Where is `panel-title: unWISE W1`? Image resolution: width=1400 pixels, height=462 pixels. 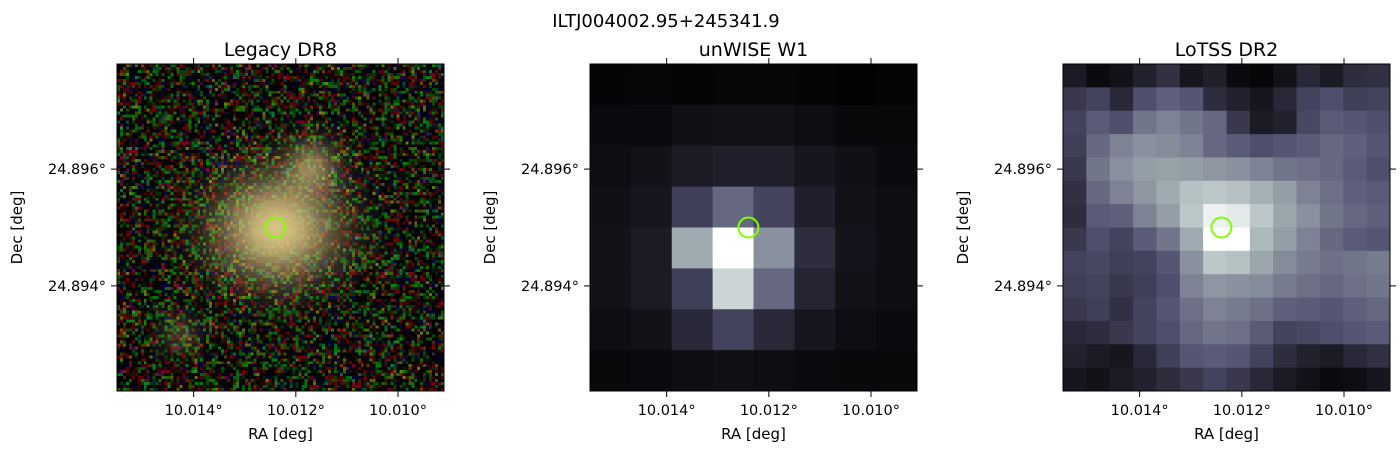
panel-title: unWISE W1 is located at coordinates (753, 50).